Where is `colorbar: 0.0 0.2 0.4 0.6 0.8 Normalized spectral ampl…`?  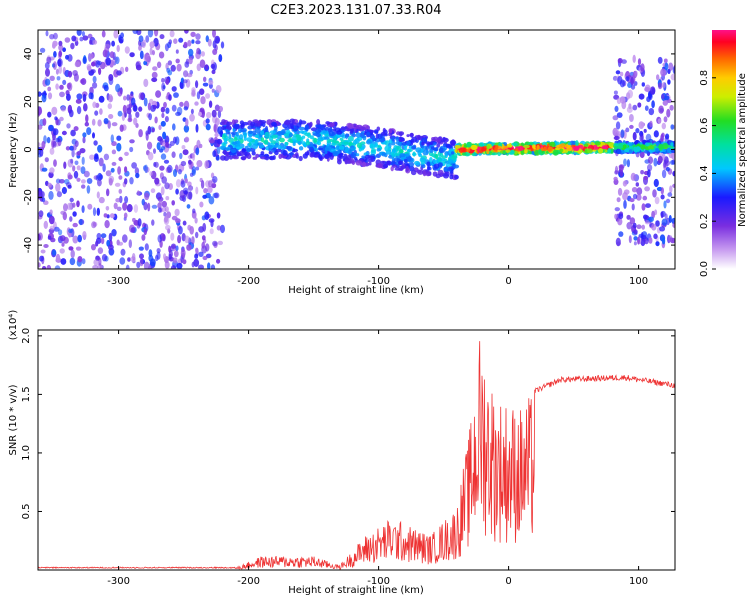
colorbar: 0.0 0.2 0.4 0.6 0.8 Normalized spectral ampl… is located at coordinates (723, 153).